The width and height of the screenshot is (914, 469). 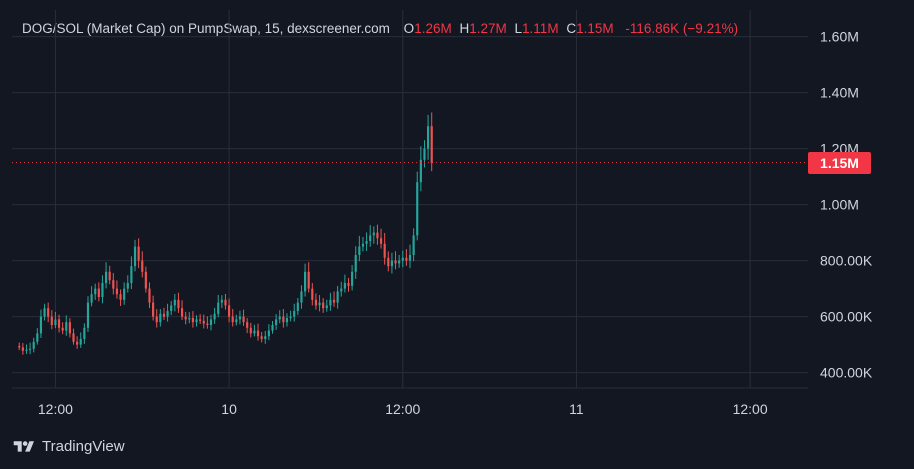 What do you see at coordinates (839, 162) in the screenshot?
I see `current-price-badge: 1.15M` at bounding box center [839, 162].